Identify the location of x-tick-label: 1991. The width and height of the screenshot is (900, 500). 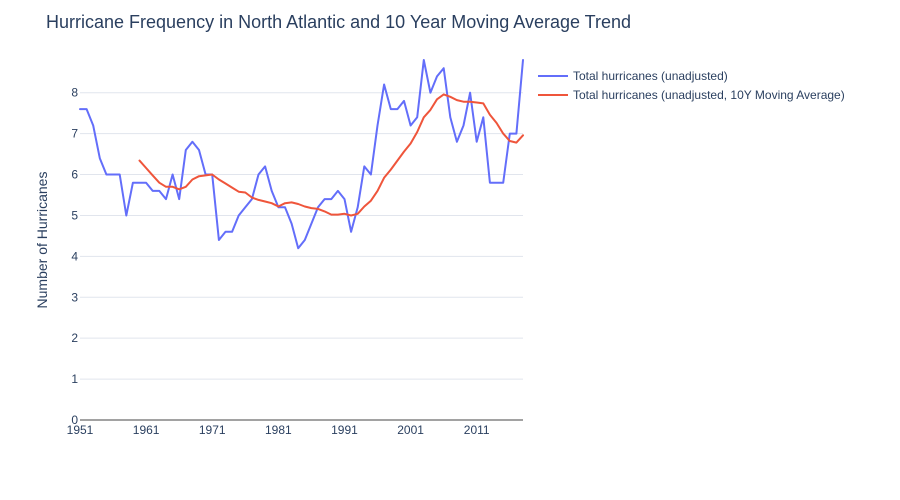
(344, 430).